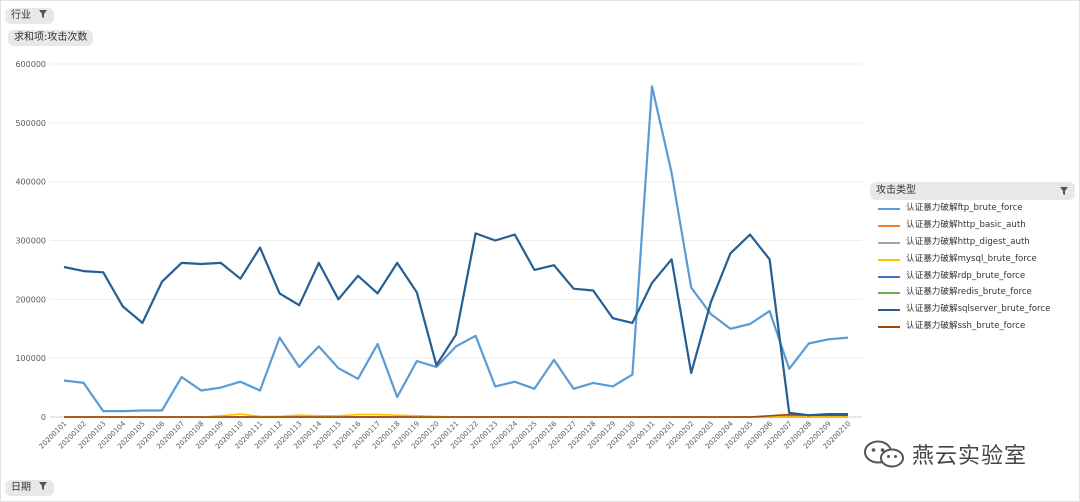  Describe the element at coordinates (966, 326) in the screenshot. I see `legend-label: 认证暴力破解ssh_brute_force` at that location.